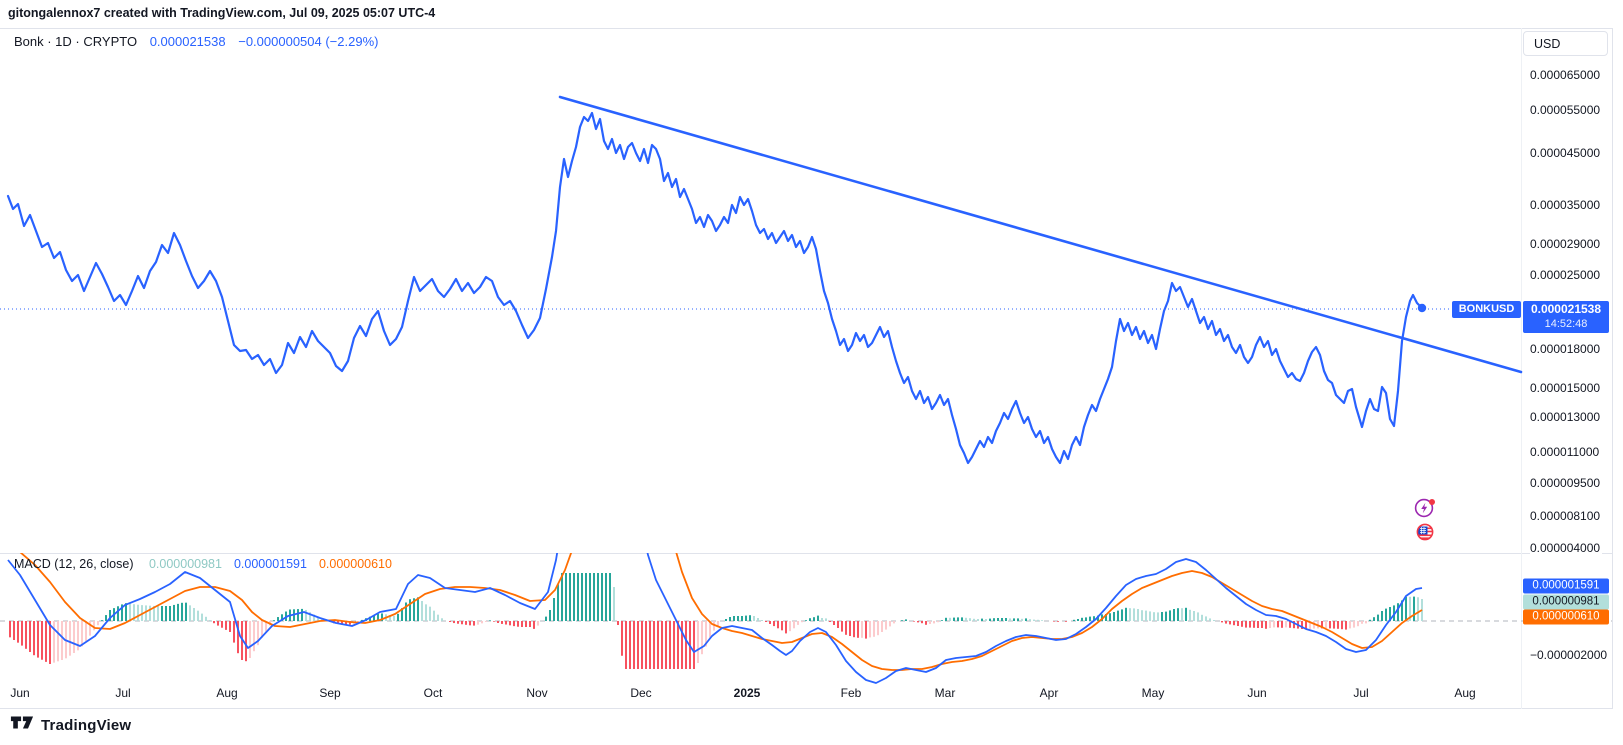 The image size is (1623, 745). I want to click on last-price: 0.000021538, so click(187, 41).